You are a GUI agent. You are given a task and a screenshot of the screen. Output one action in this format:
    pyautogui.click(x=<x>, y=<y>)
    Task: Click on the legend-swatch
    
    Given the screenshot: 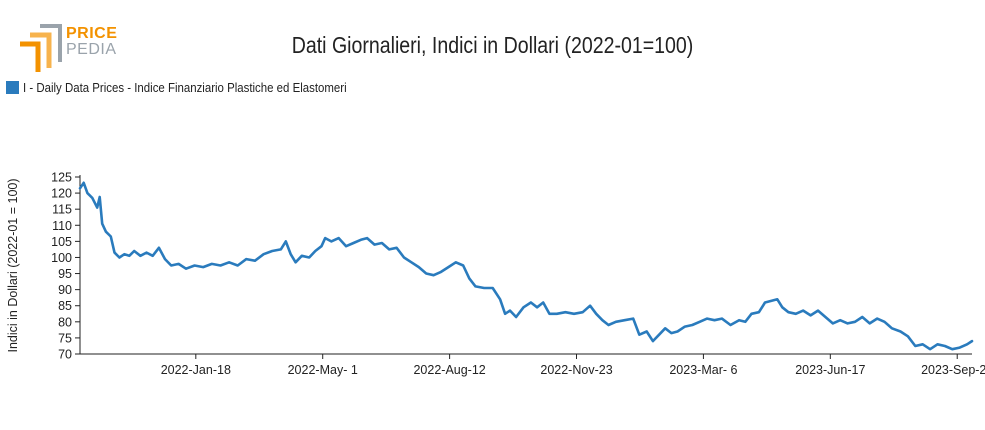 What is the action you would take?
    pyautogui.click(x=12, y=87)
    